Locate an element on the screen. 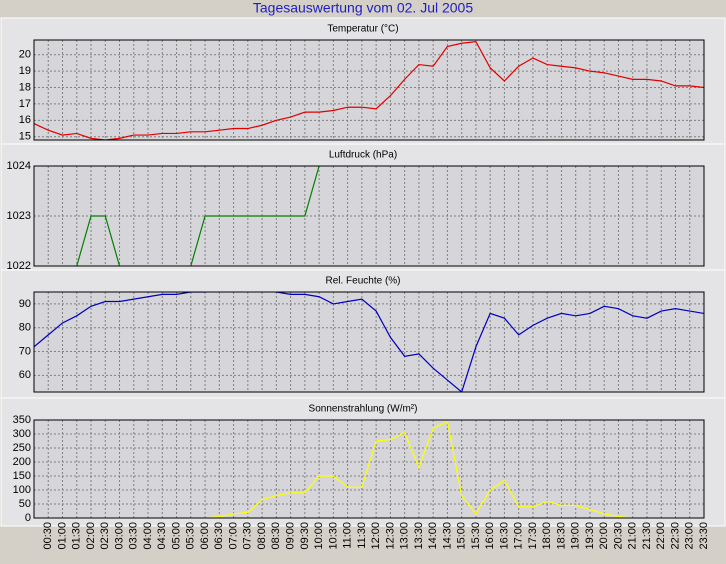 This screenshot has height=564, width=726. y-tick-label: 19 is located at coordinates (25, 71).